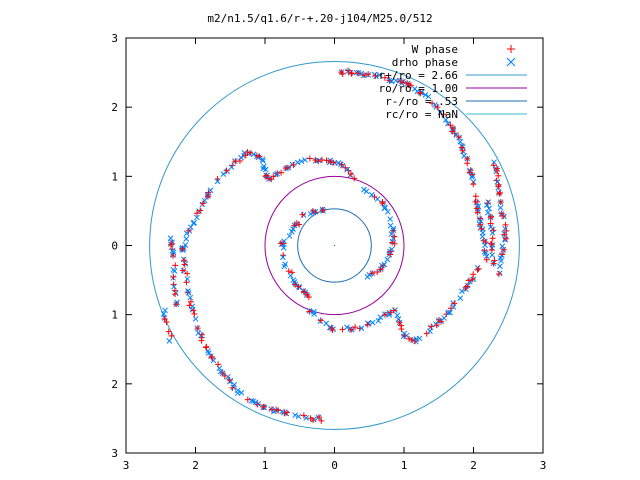  Describe the element at coordinates (114, 453) in the screenshot. I see `y-tick-label: 3` at that location.